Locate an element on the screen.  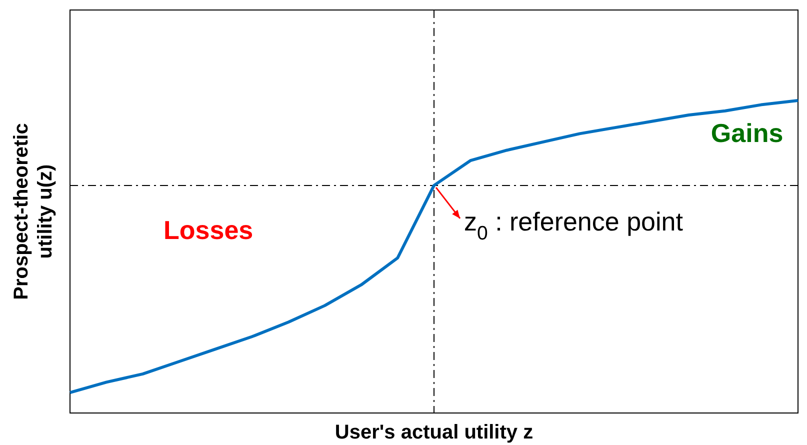
annotation: Gains is located at coordinates (747, 133).